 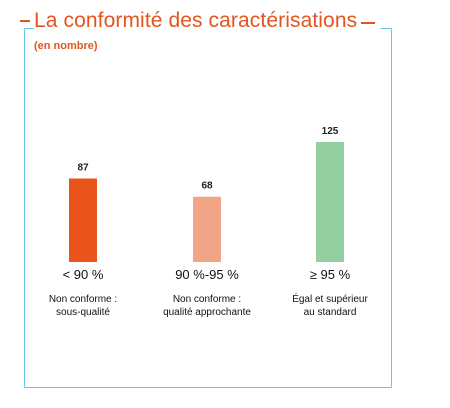 I want to click on category-label: 90 %-95 %, so click(x=207, y=274).